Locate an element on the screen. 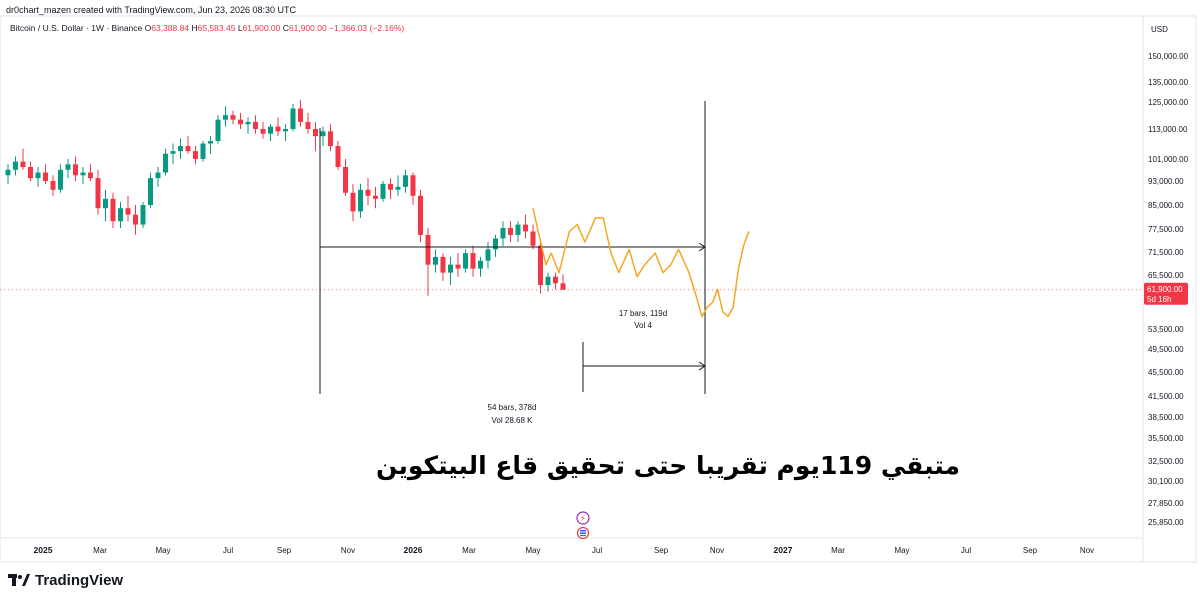  current-price-badge is located at coordinates (1166, 293).